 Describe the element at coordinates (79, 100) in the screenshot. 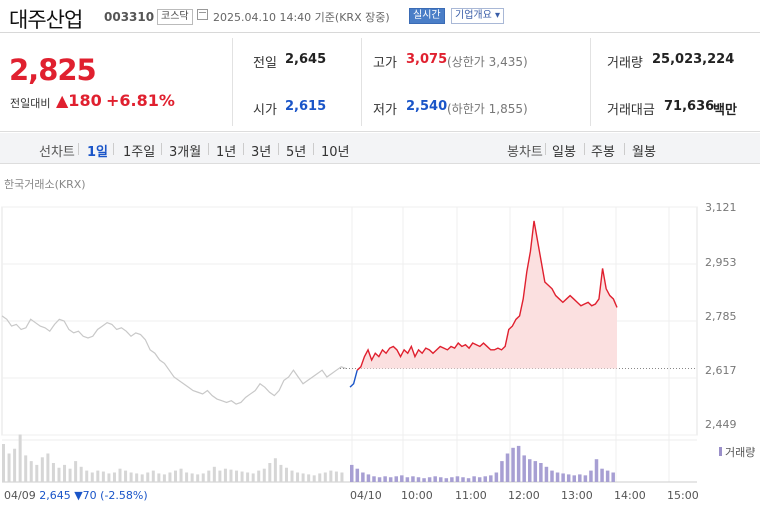

I see `change-value: ▲180` at that location.